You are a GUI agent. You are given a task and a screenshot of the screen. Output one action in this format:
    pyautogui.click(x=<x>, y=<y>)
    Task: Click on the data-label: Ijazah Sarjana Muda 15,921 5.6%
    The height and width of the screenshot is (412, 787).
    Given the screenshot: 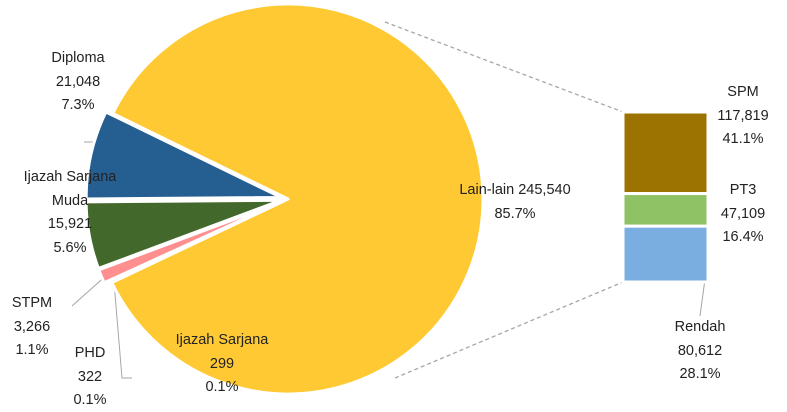 What is the action you would take?
    pyautogui.click(x=70, y=213)
    